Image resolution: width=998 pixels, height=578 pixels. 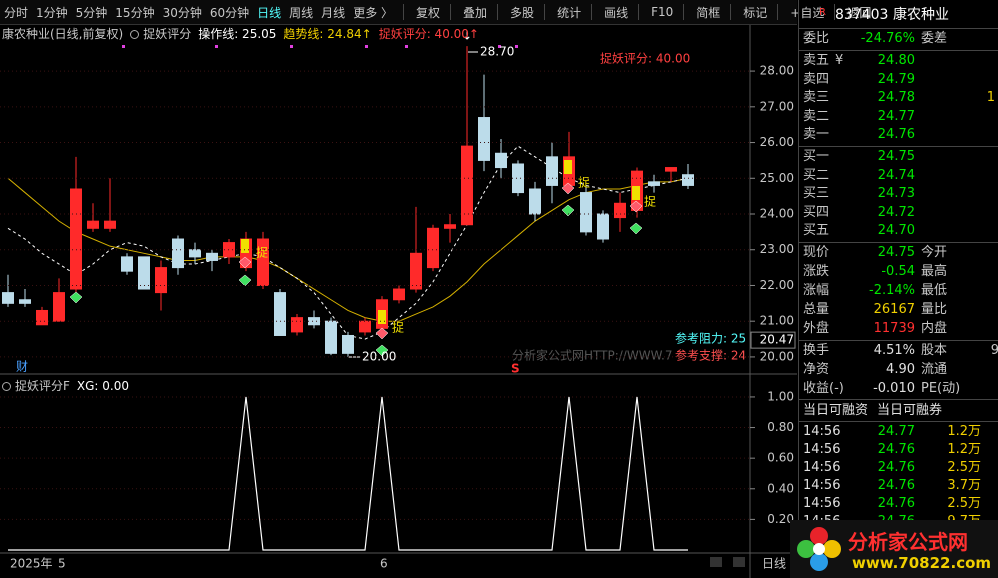 I want to click on bid-price: 24.75, so click(x=896, y=156).